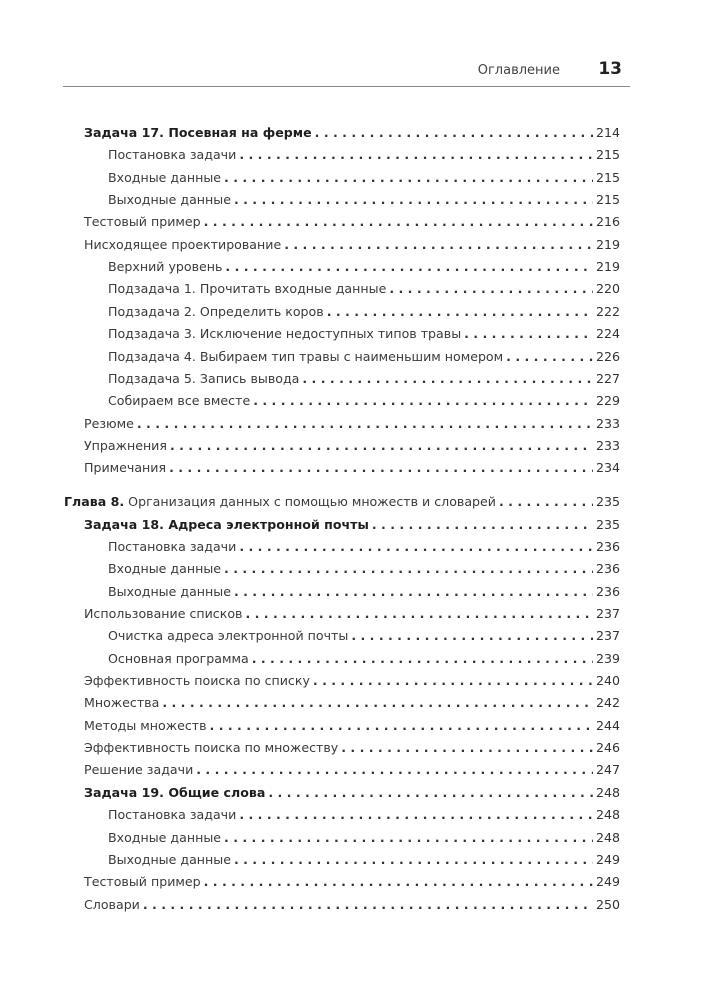 The image size is (708, 1001). I want to click on toc-entry: Постановка задачи 236, so click(364, 547).